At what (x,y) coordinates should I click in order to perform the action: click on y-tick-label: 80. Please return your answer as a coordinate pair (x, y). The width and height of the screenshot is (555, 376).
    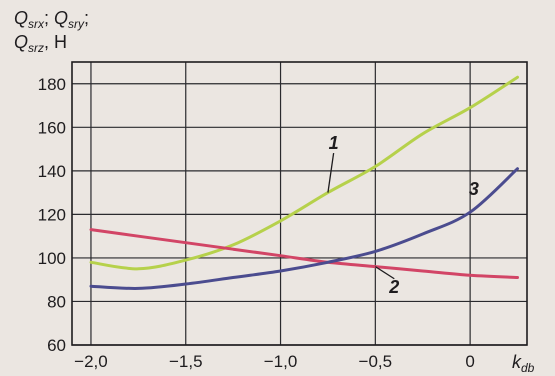
    Looking at the image, I should click on (56, 301).